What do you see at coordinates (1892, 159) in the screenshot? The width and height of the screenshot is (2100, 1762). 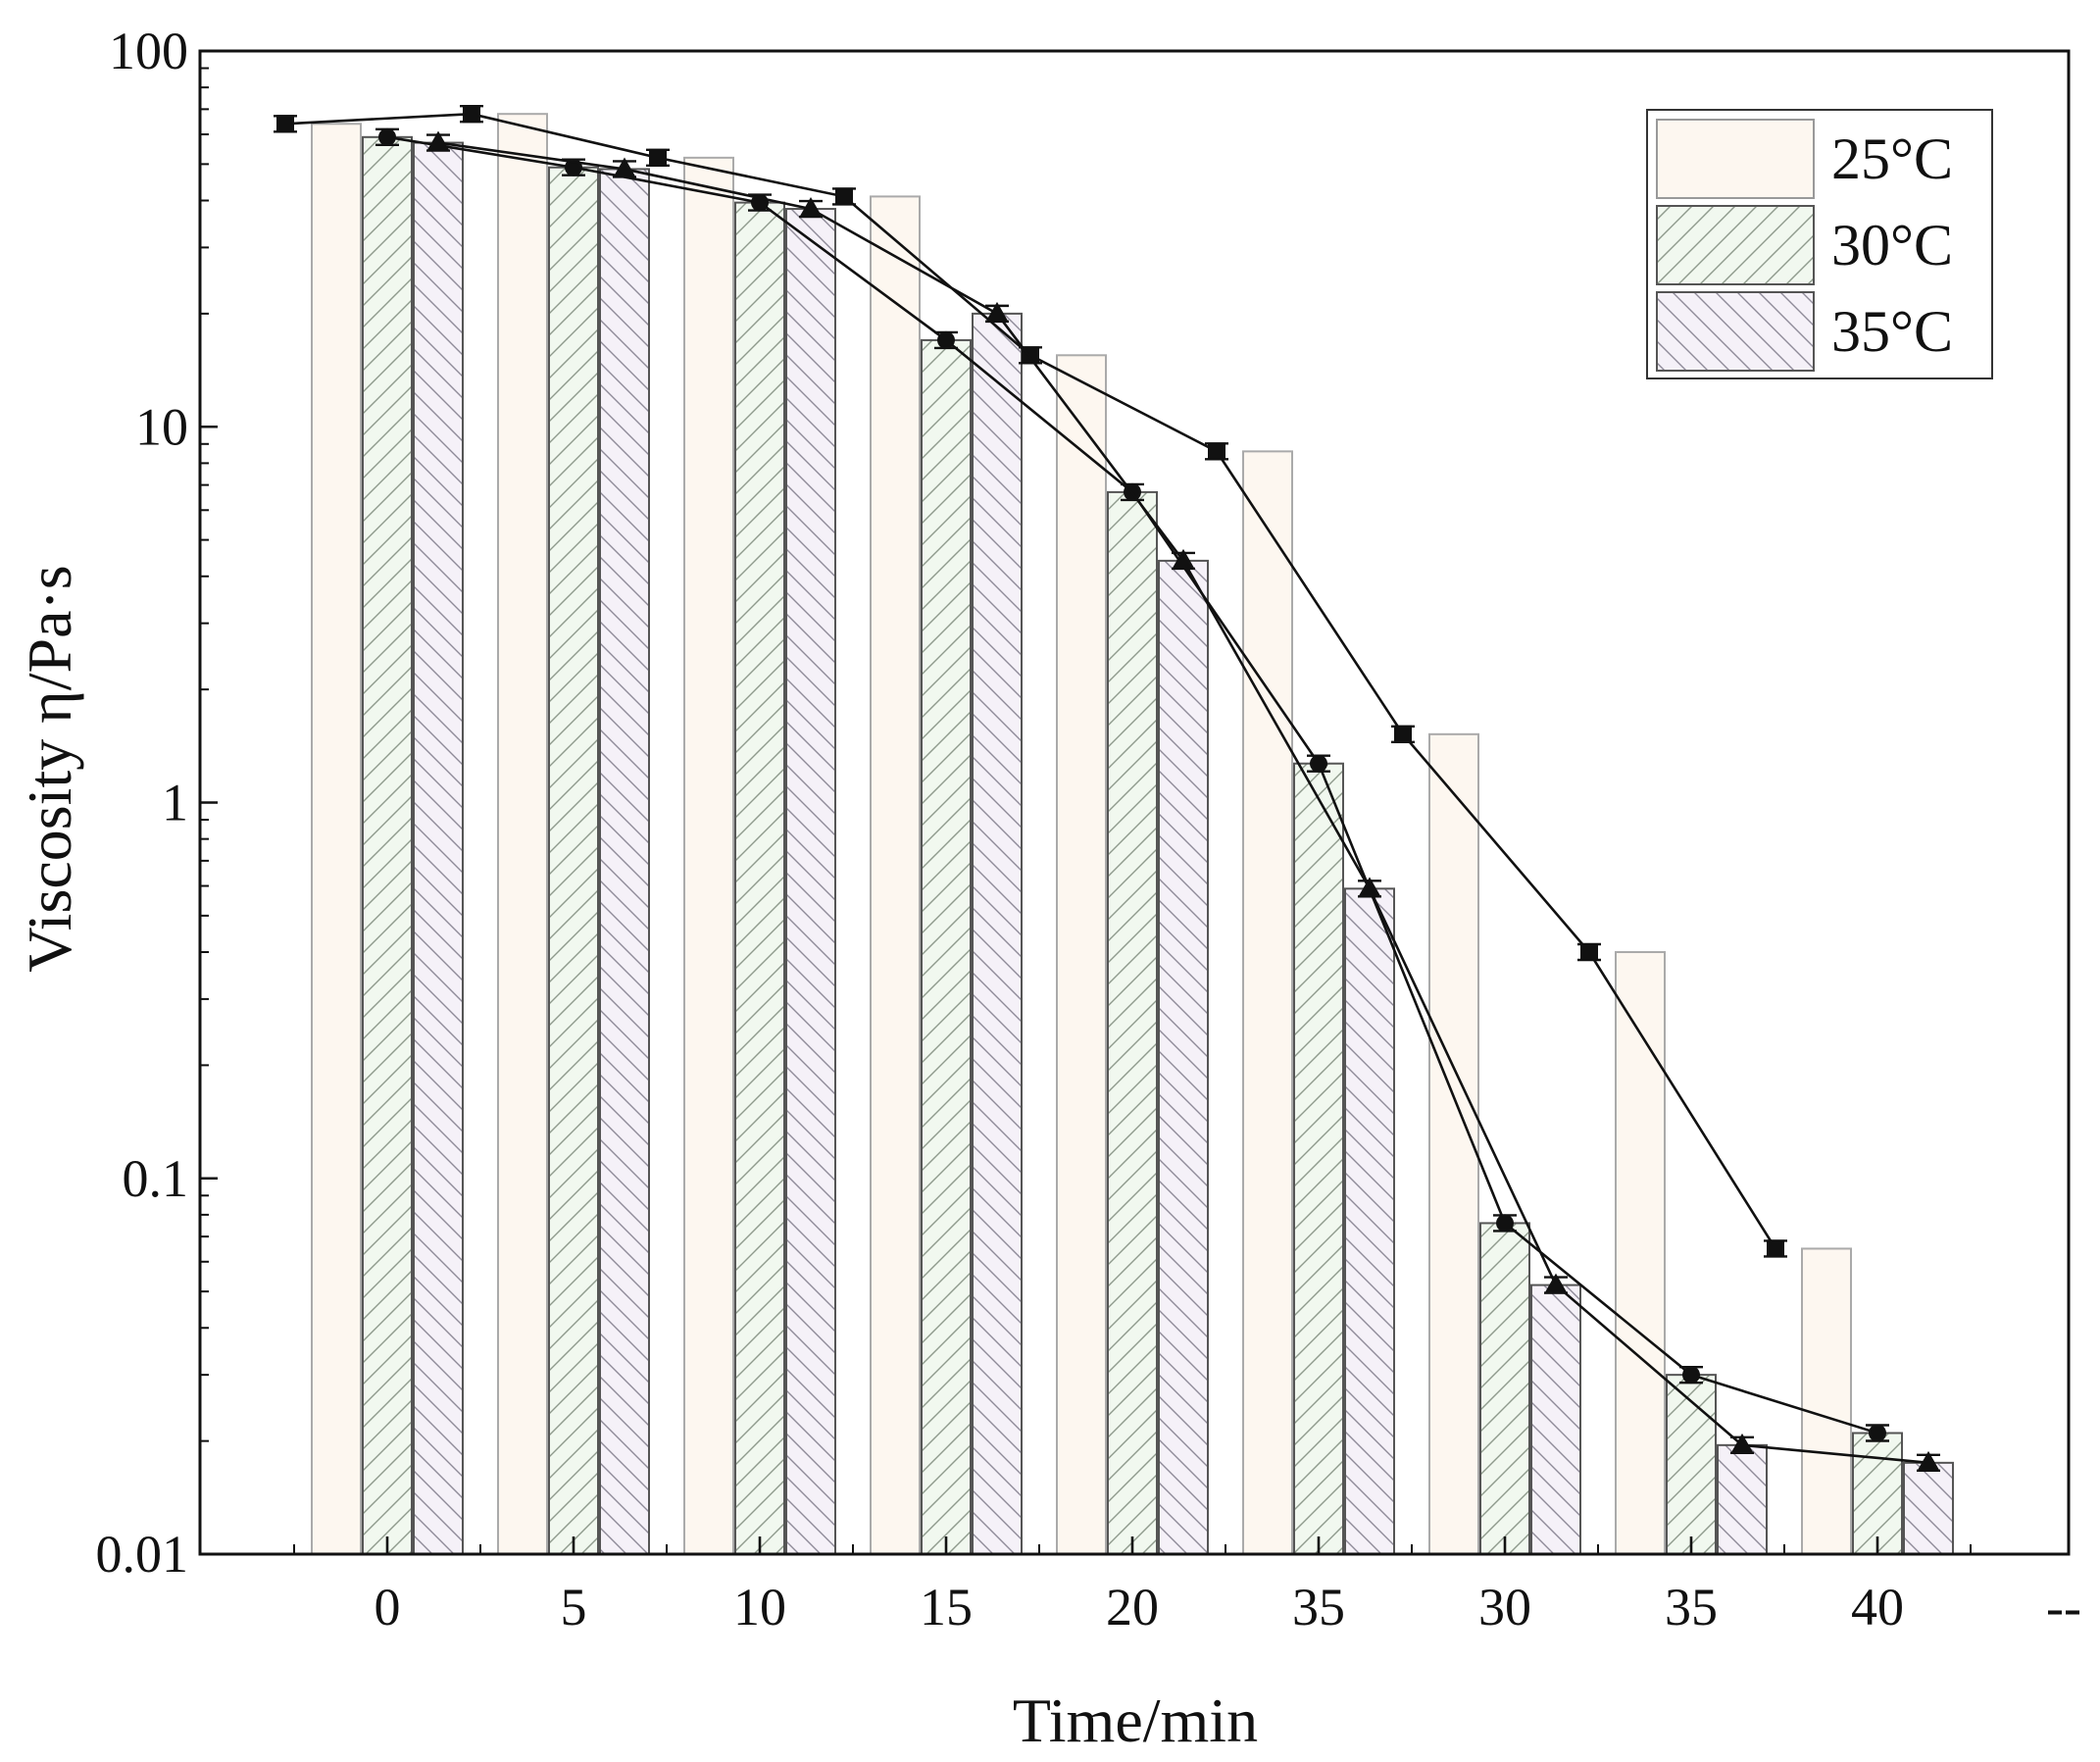 I see `legend-label-25c: 25°C` at bounding box center [1892, 159].